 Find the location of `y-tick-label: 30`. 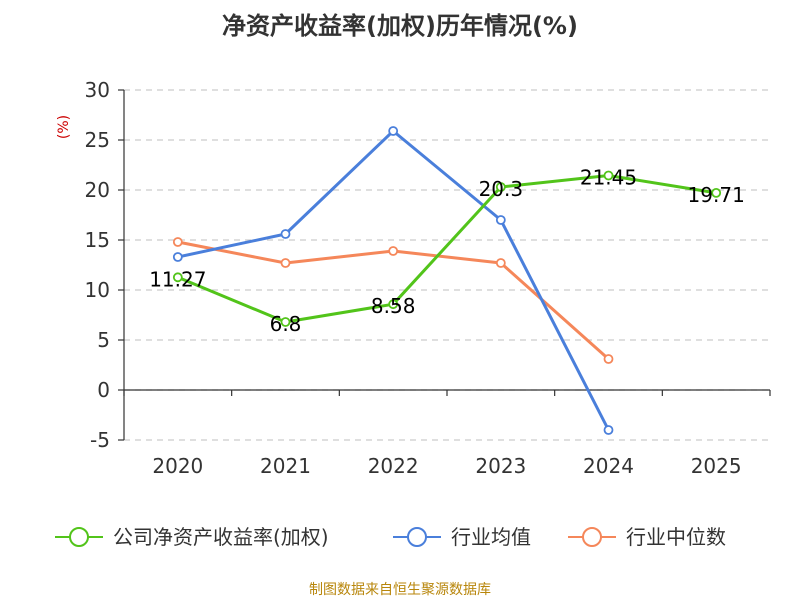

y-tick-label: 30 is located at coordinates (97, 90).